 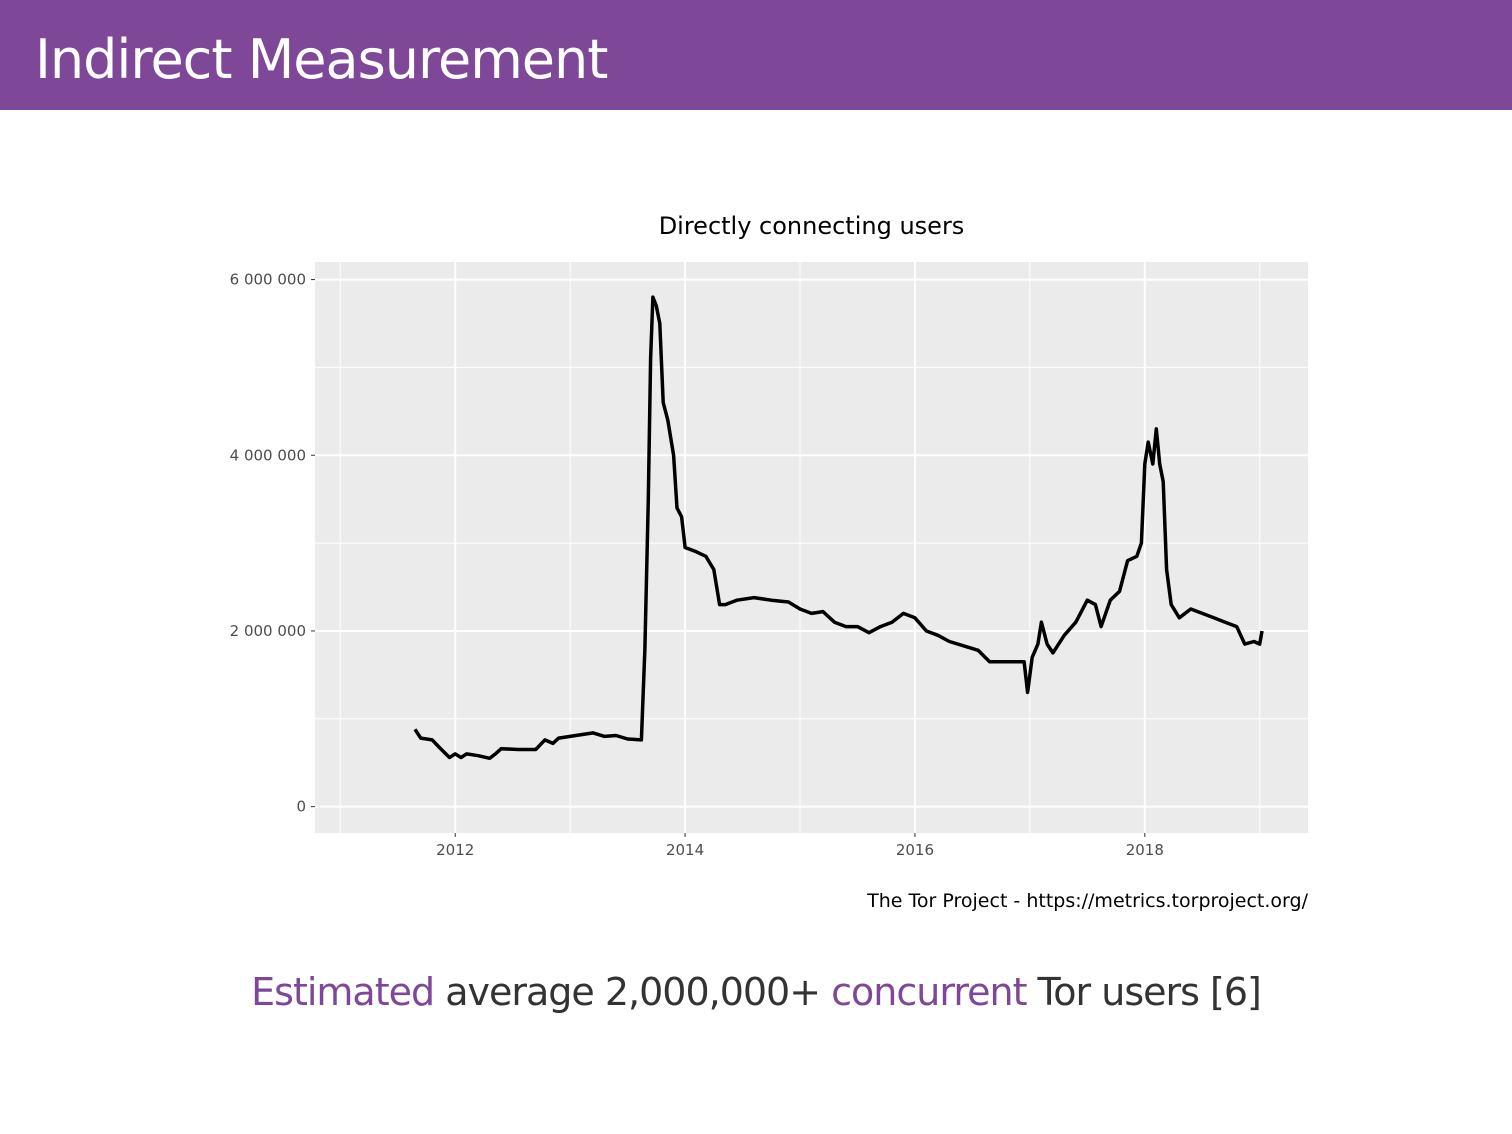 What do you see at coordinates (321, 59) in the screenshot?
I see `slide-title: Indirect Measurement` at bounding box center [321, 59].